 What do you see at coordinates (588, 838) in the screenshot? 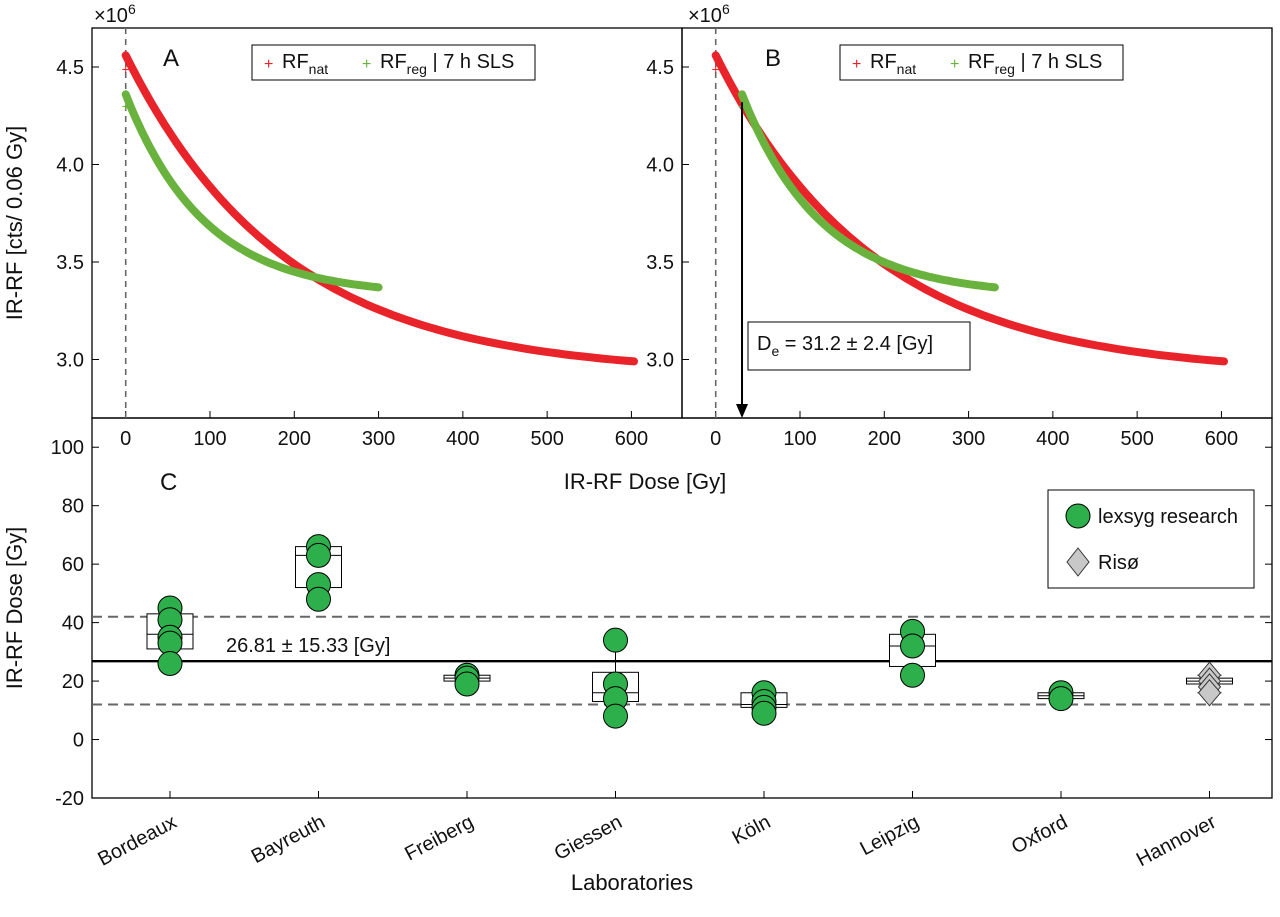
I see `lab-label-giessen: Giessen` at bounding box center [588, 838].